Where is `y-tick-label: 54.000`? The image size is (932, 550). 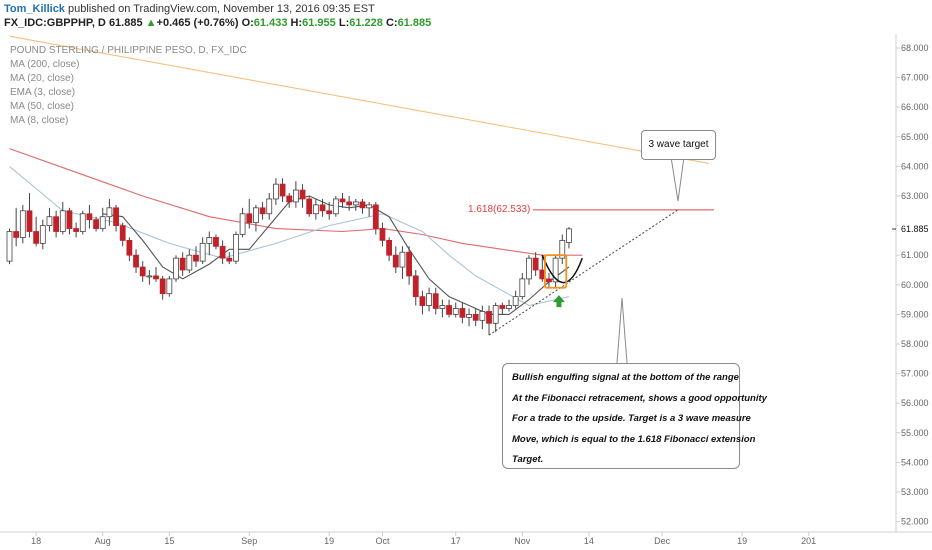 y-tick-label: 54.000 is located at coordinates (915, 462).